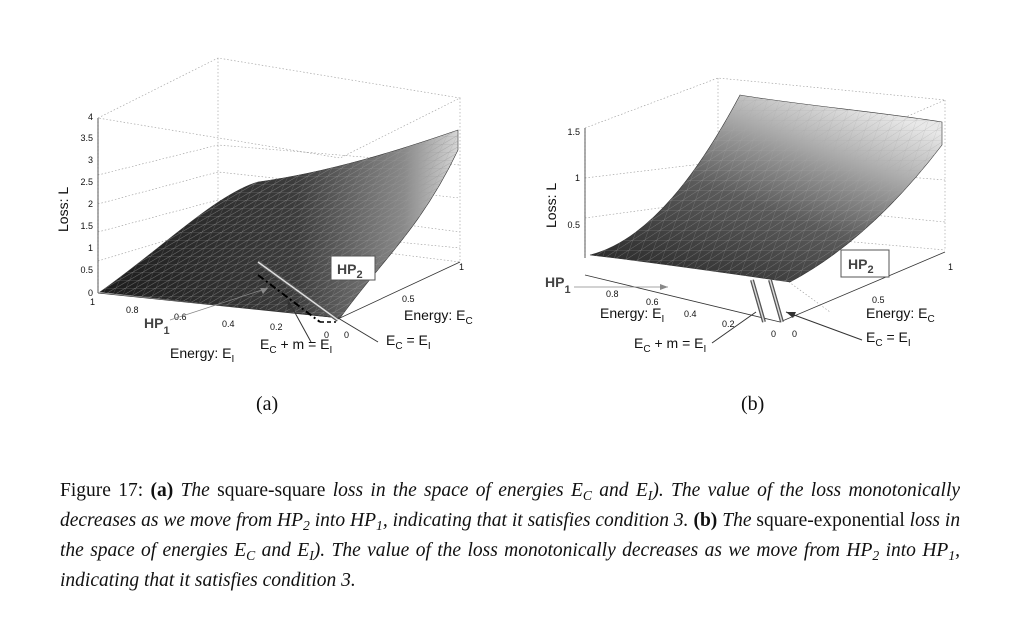 The width and height of the screenshot is (1027, 626). What do you see at coordinates (296, 346) in the screenshot?
I see `panel-a-margin-line-label: EC + m = EI` at bounding box center [296, 346].